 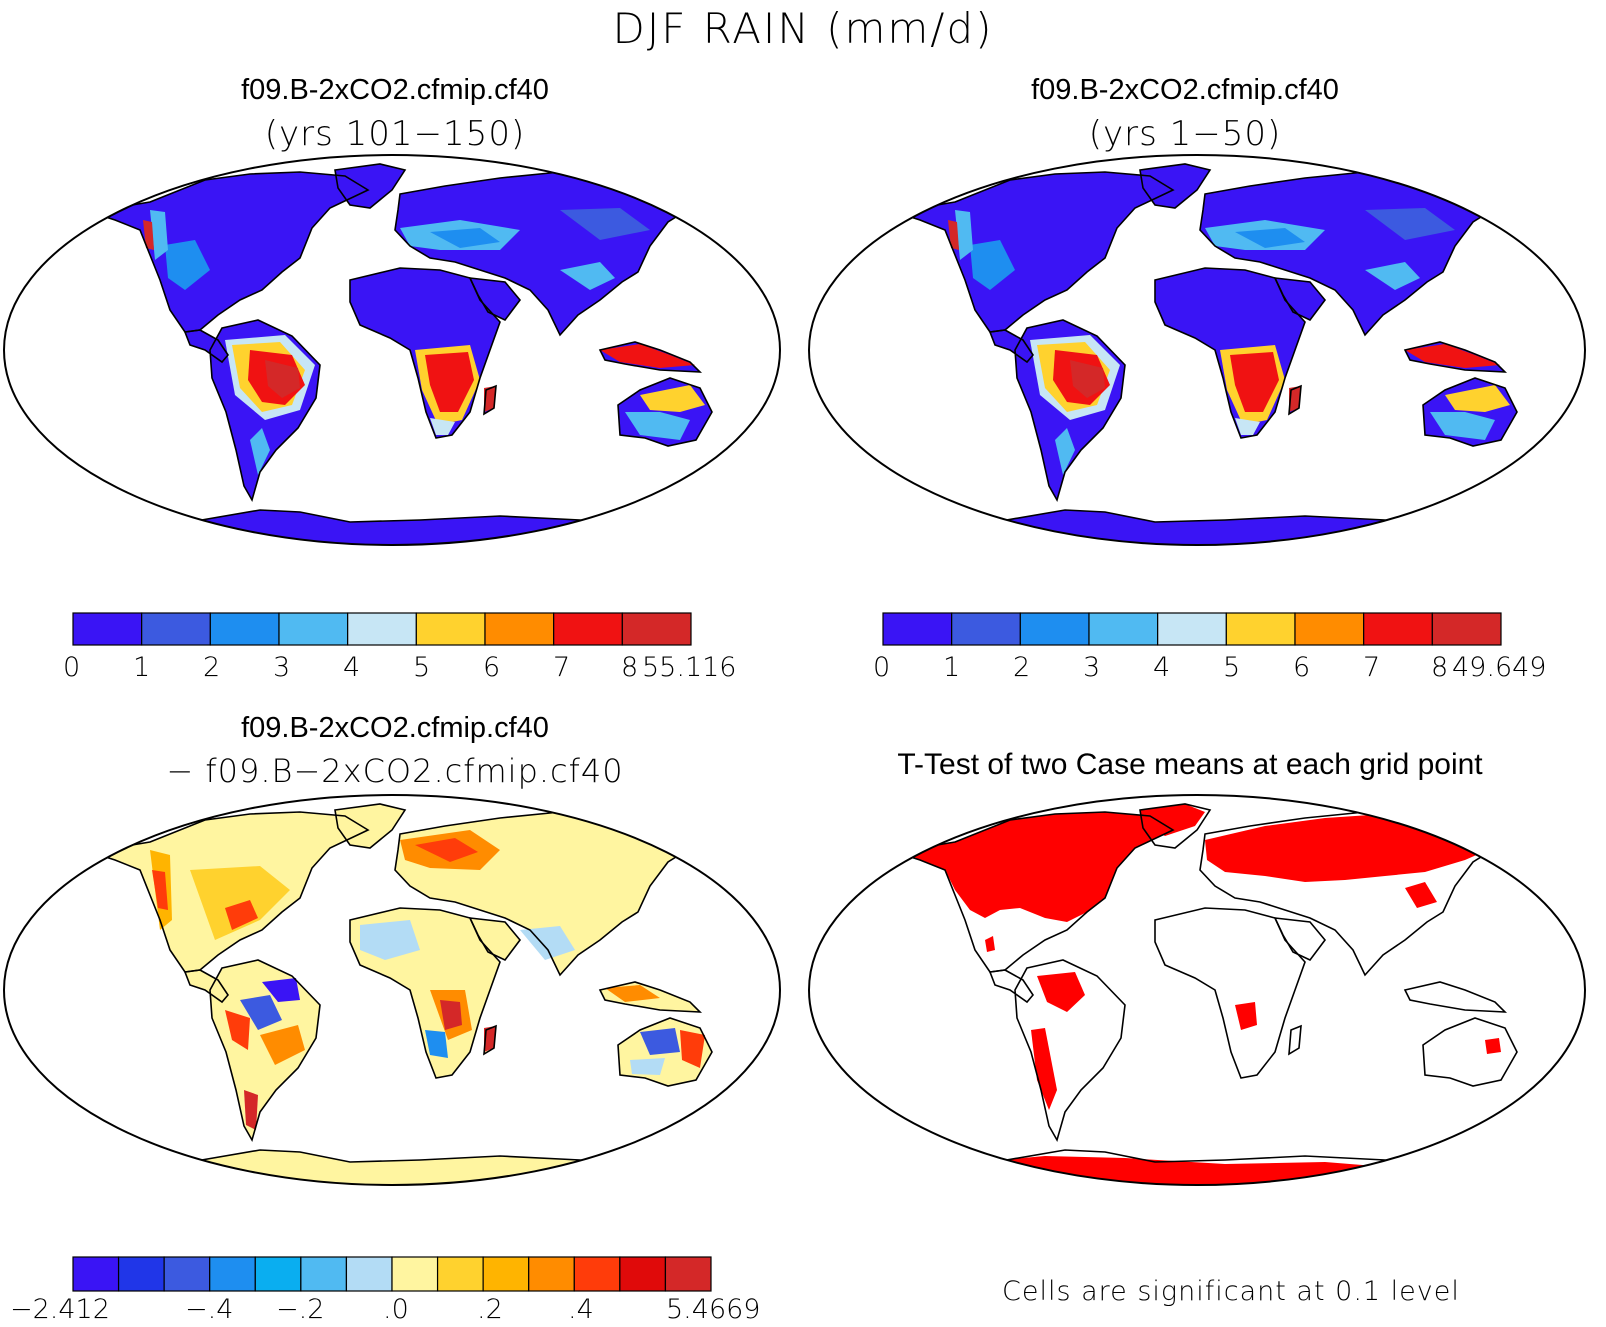 What do you see at coordinates (395, 728) in the screenshot?
I see `panel-bl-title: f09.B-2xCO2.cfmip.cf40` at bounding box center [395, 728].